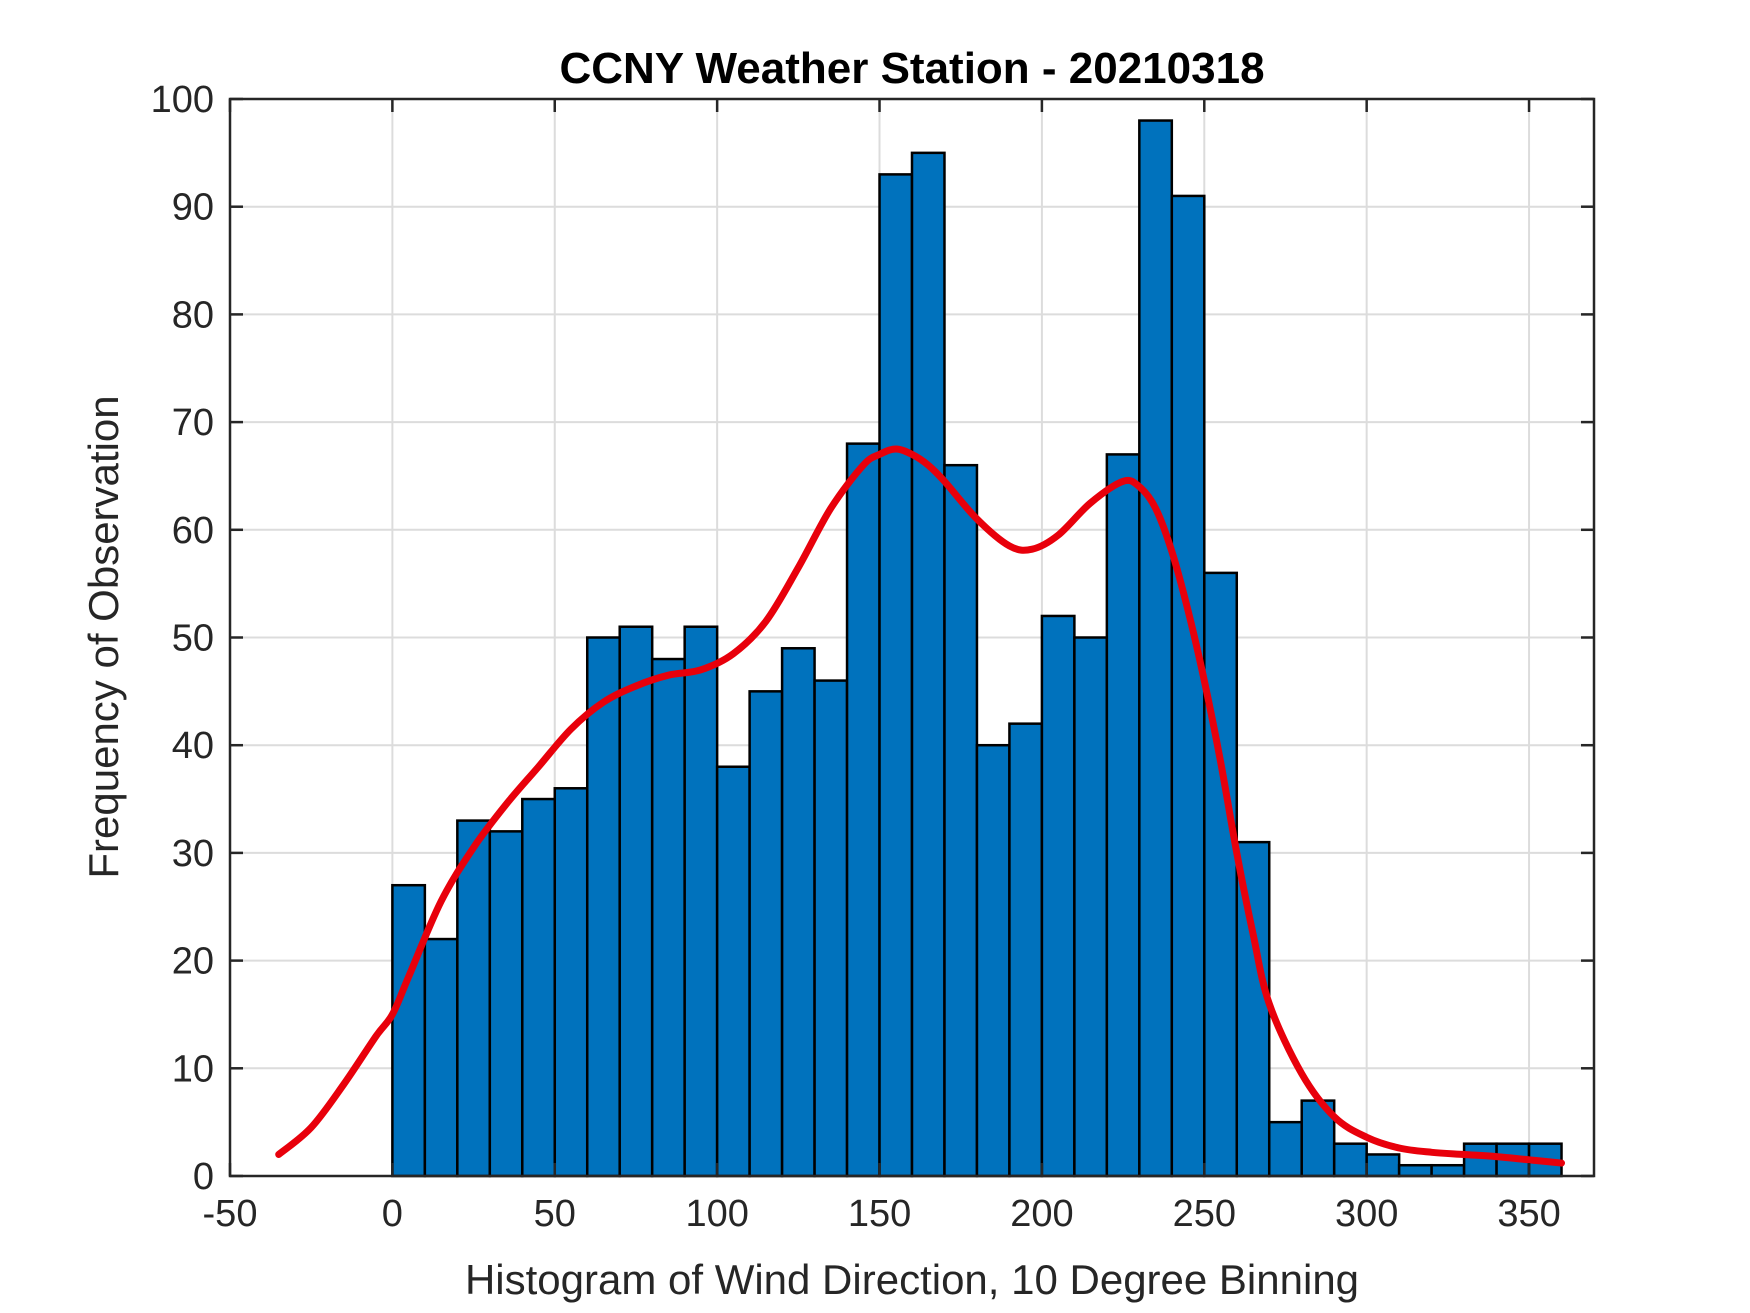 Image resolution: width=1750 pixels, height=1313 pixels. Describe the element at coordinates (193, 1069) in the screenshot. I see `y-tick-label: 10` at that location.